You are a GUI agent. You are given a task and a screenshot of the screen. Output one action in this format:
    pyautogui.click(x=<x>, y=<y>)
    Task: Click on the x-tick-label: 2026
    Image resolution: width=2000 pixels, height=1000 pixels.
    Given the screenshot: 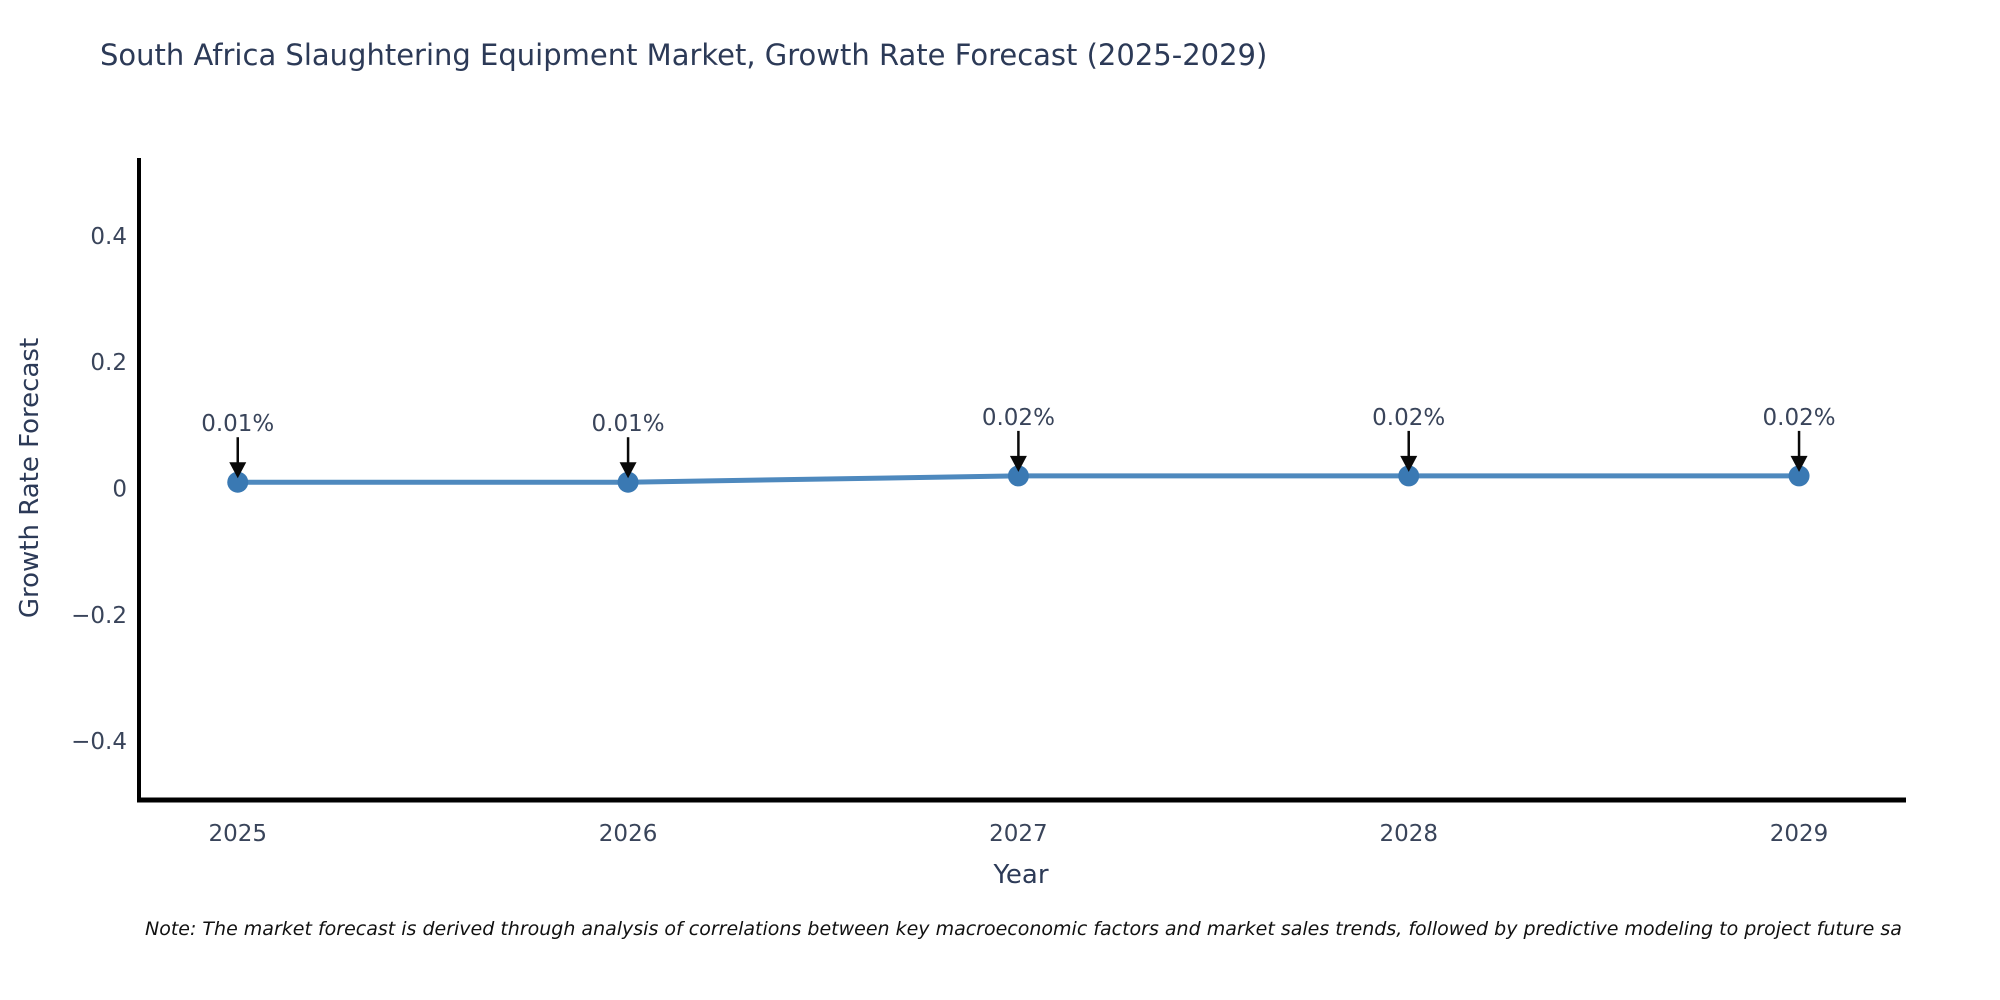 What is the action you would take?
    pyautogui.click(x=628, y=834)
    